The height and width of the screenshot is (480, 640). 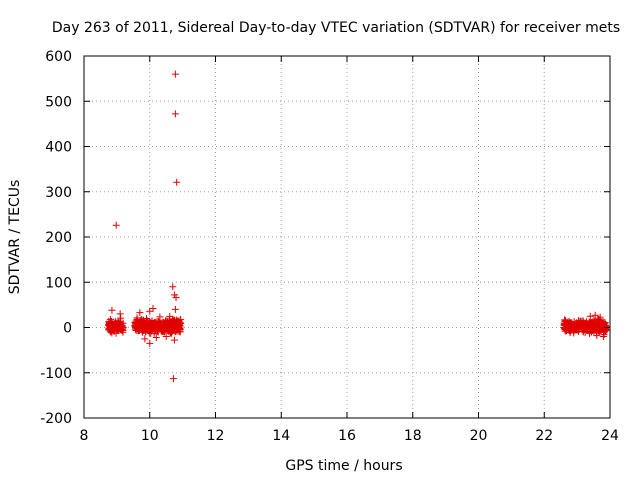 What do you see at coordinates (58, 238) in the screenshot?
I see `y-tick-label: 200` at bounding box center [58, 238].